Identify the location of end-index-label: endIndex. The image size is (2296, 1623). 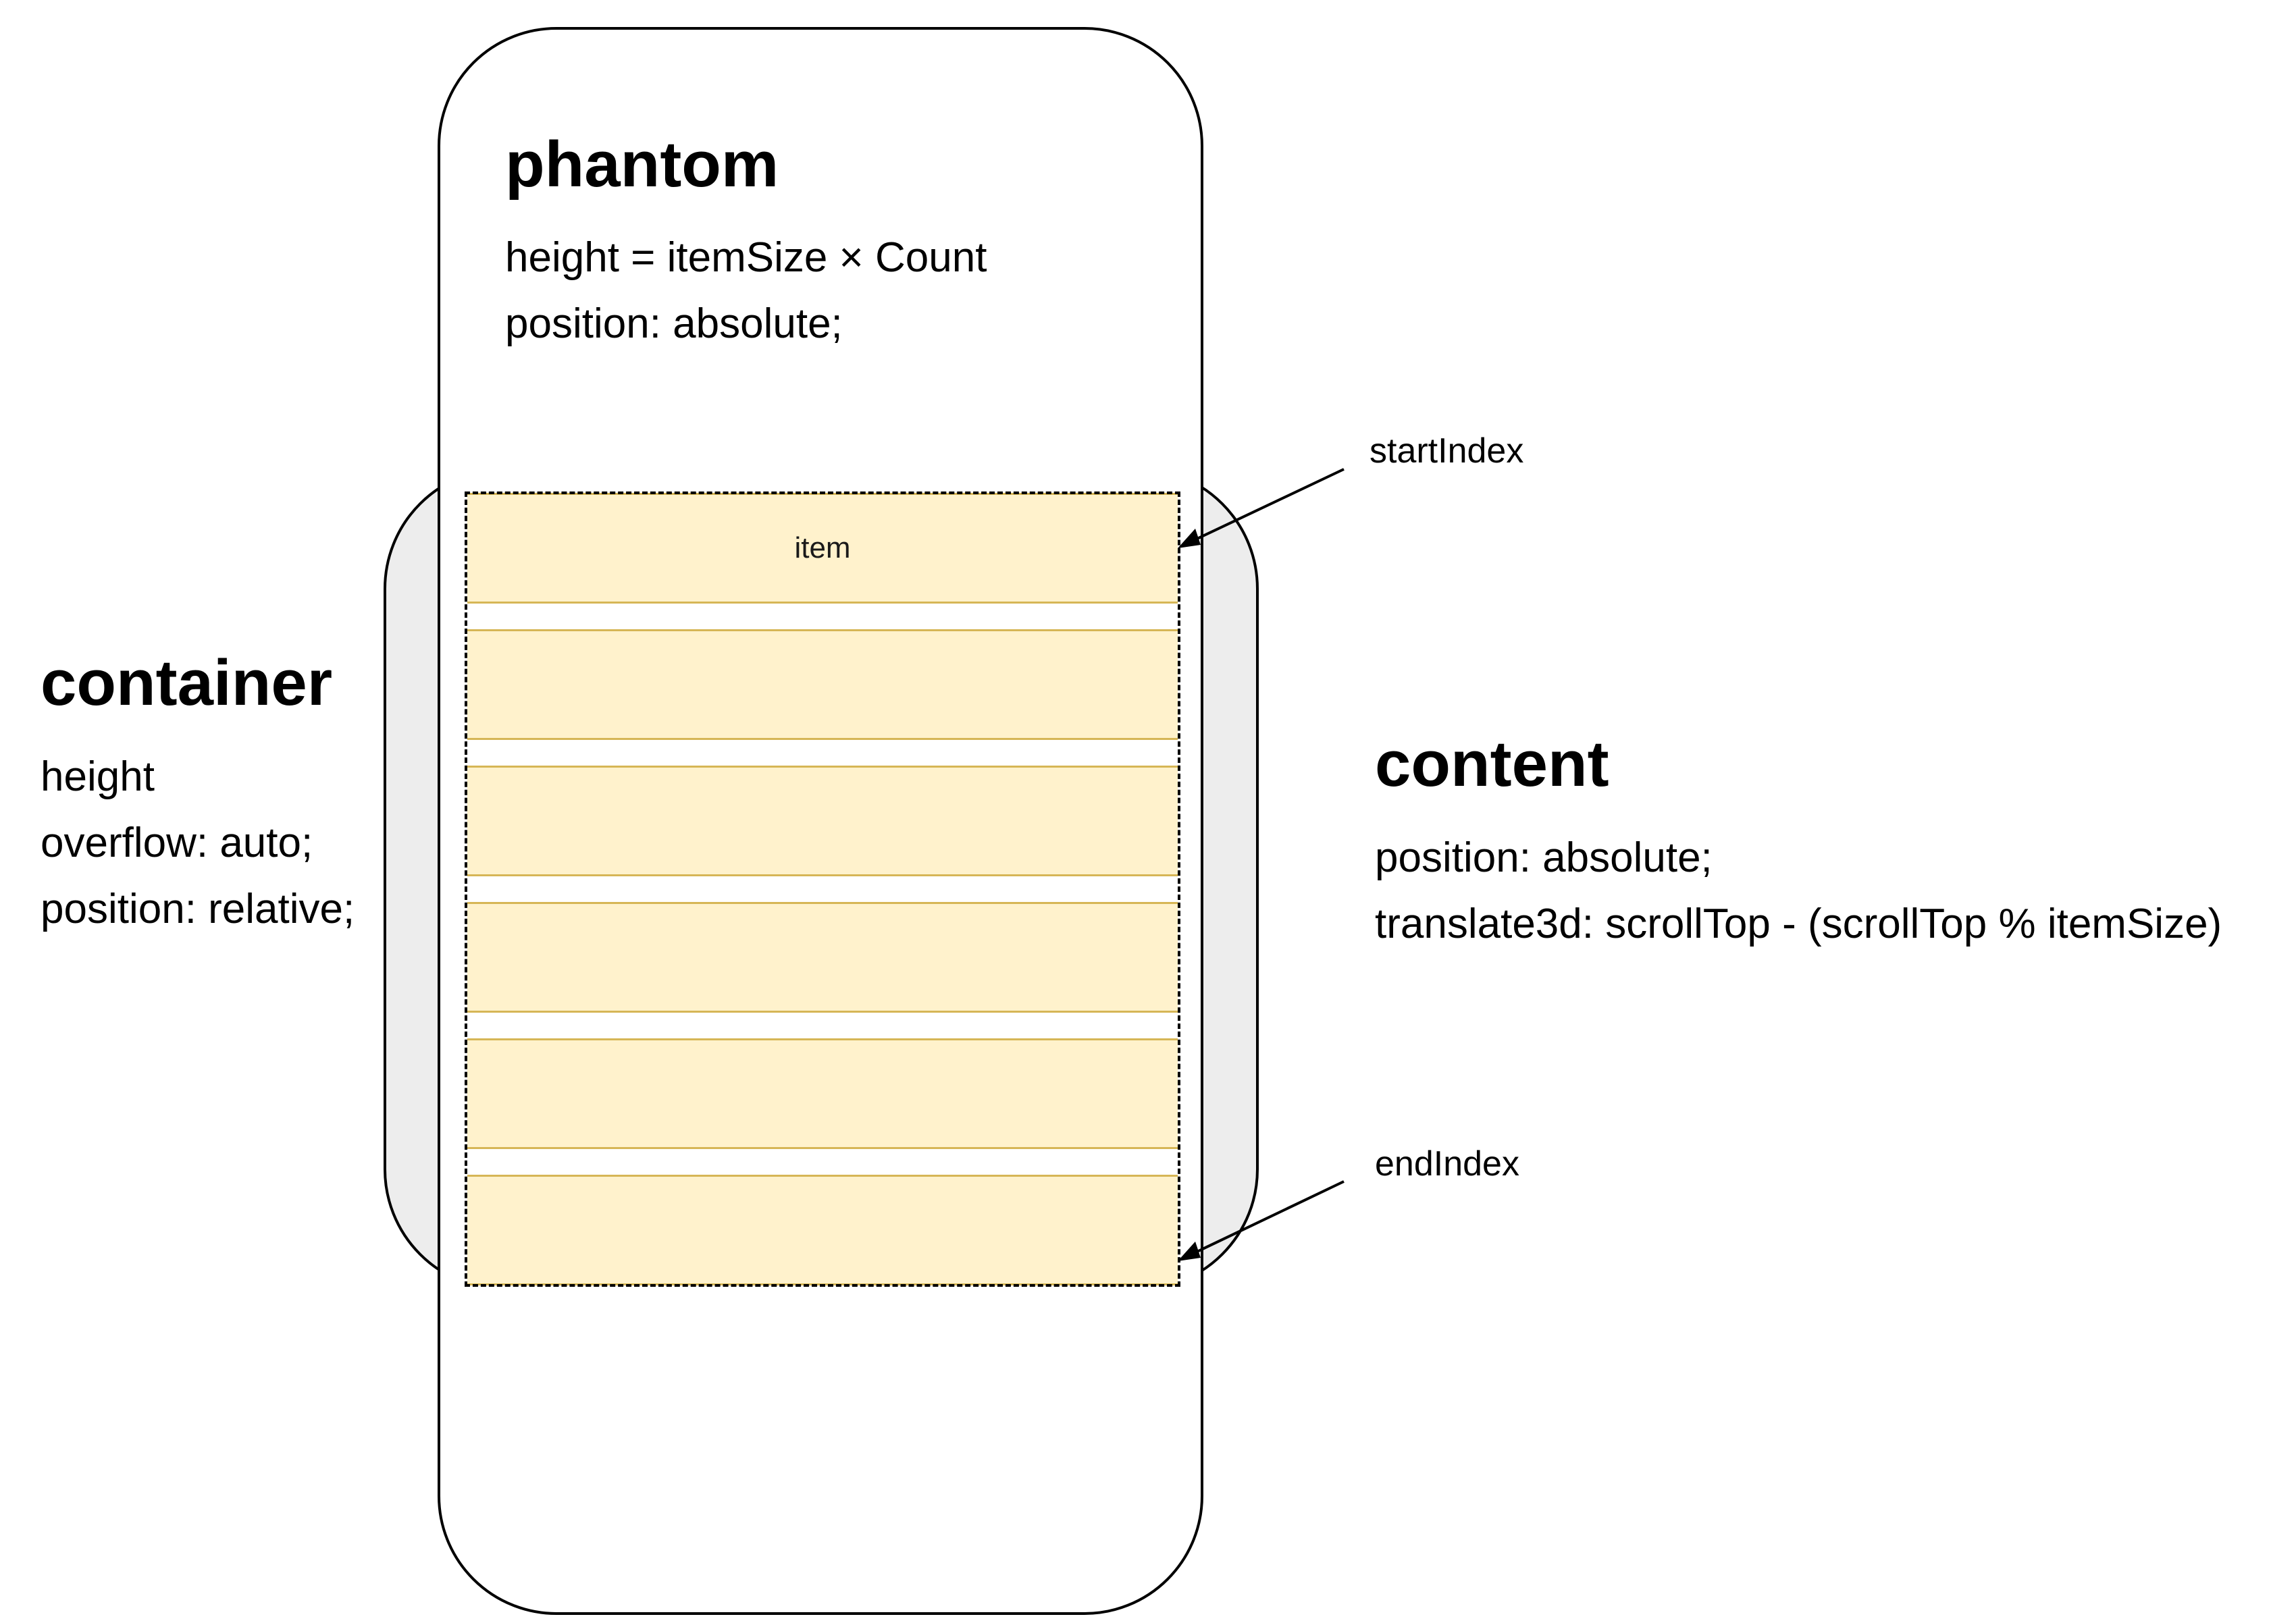
(1447, 1163).